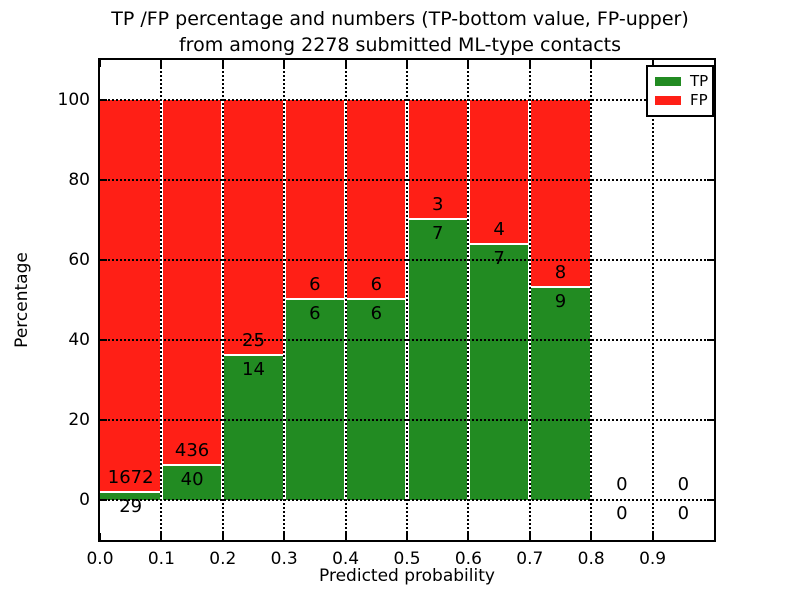  Describe the element at coordinates (192, 451) in the screenshot. I see `bar-label-fp: 436` at that location.